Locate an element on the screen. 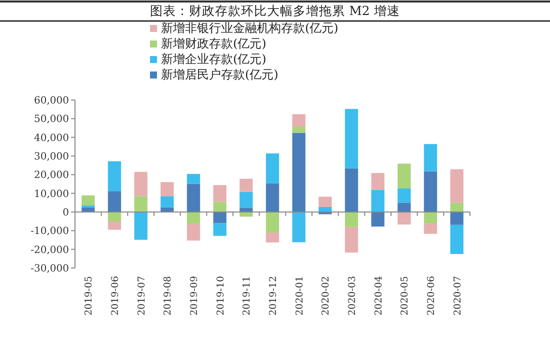 The width and height of the screenshot is (550, 350). x-tick-label: 2019-08 is located at coordinates (168, 296).